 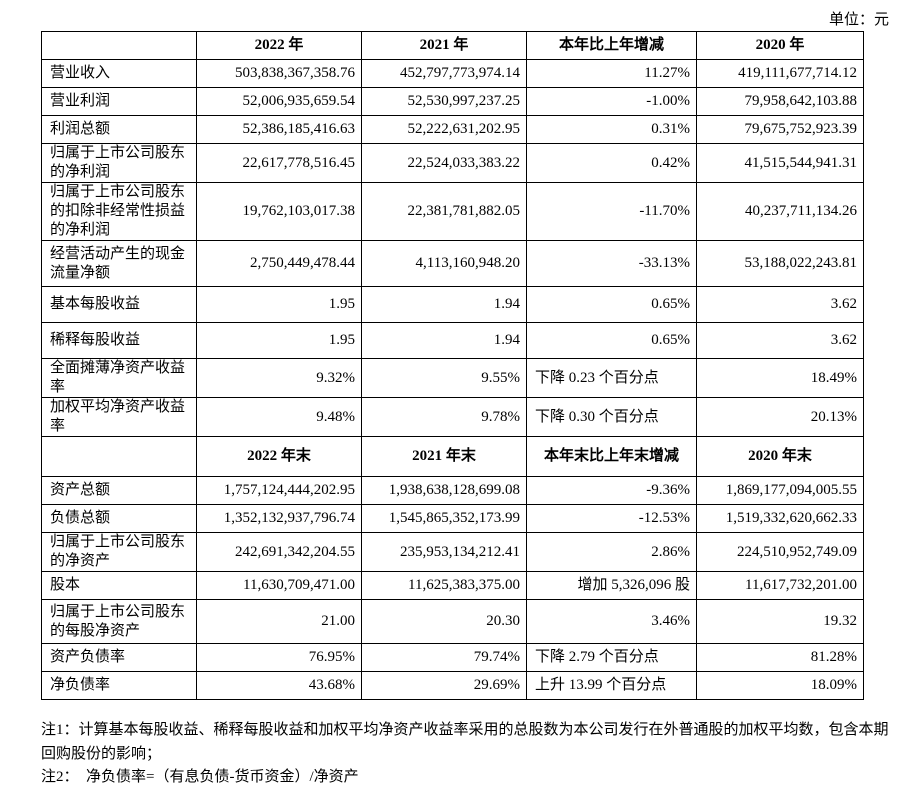 I want to click on cell-value: 0.42%, so click(x=611, y=163).